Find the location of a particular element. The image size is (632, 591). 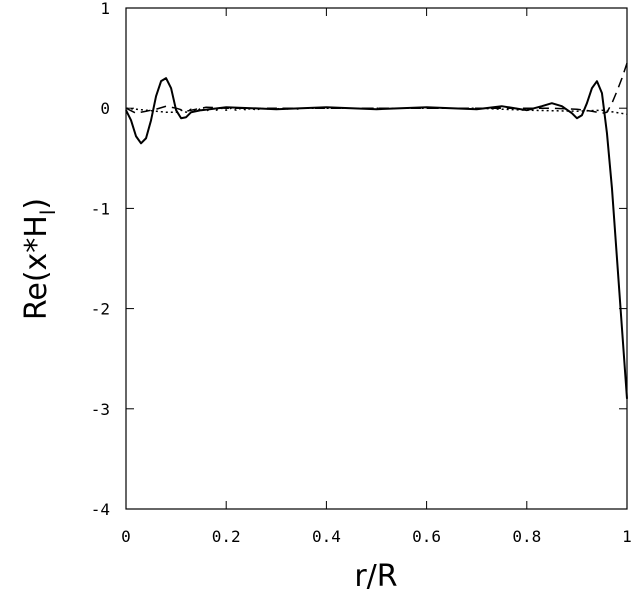

x-tick-label: 0.8 is located at coordinates (526, 536).